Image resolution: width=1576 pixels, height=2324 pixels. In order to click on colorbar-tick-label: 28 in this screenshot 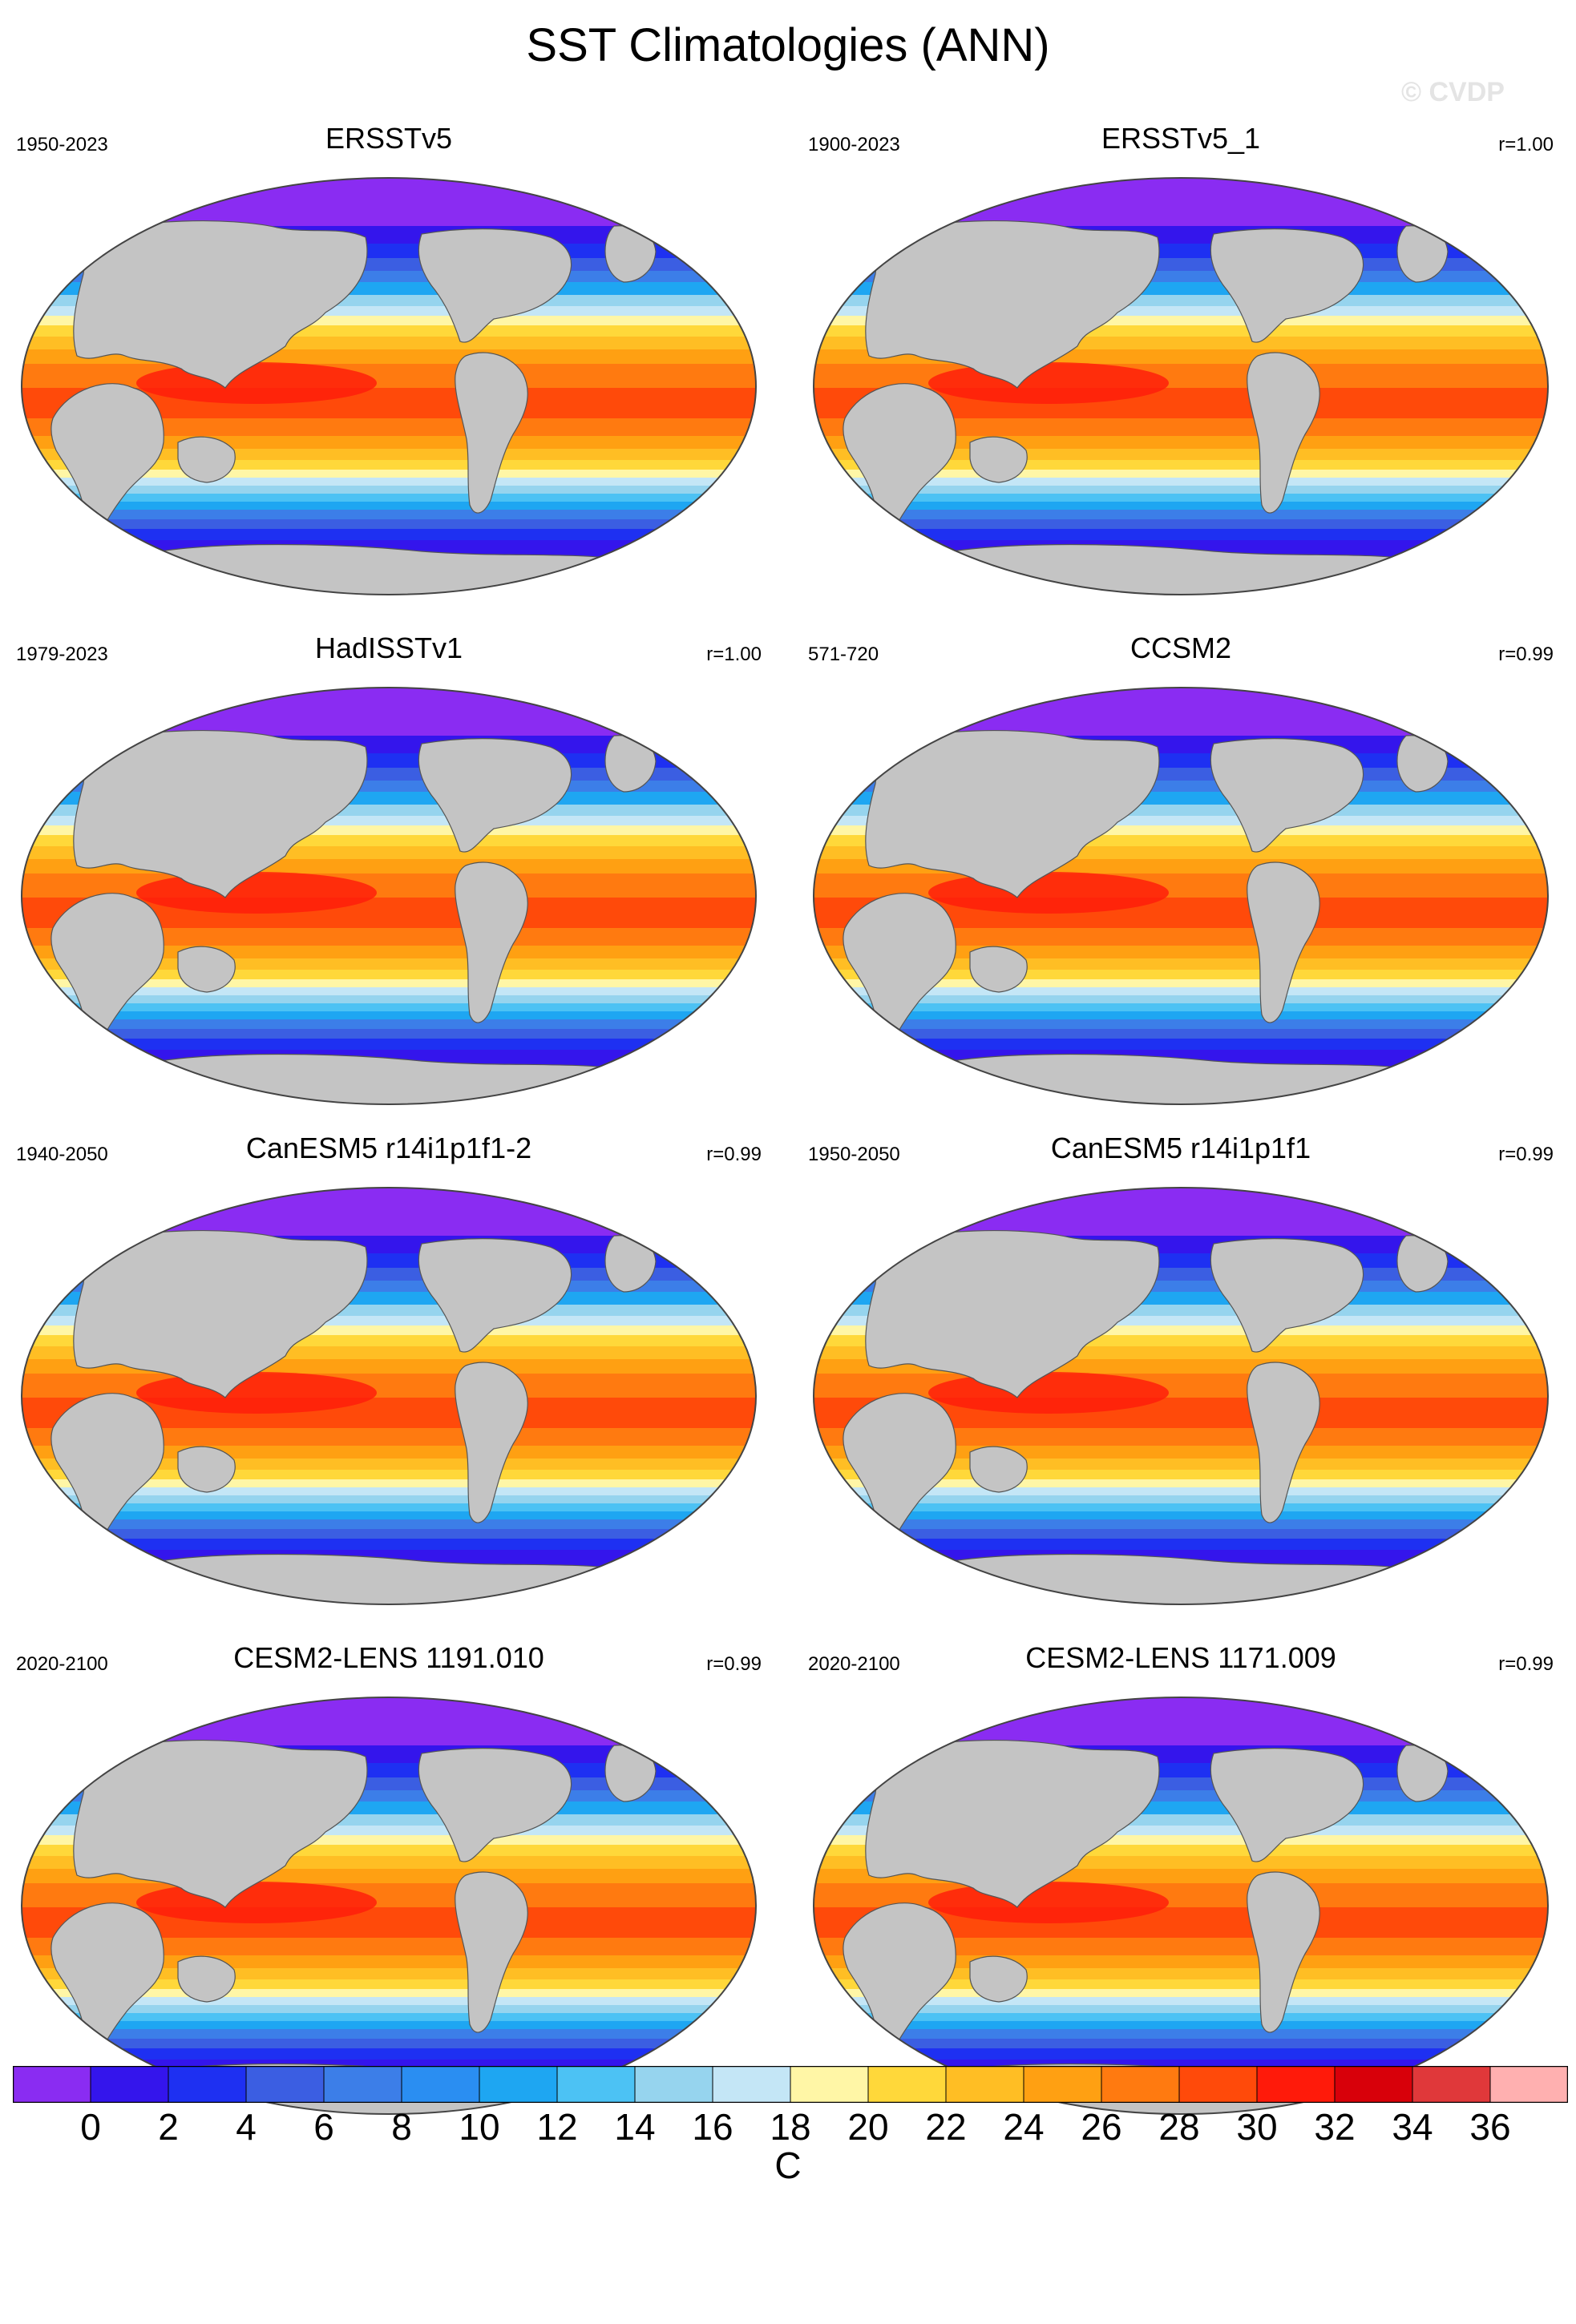, I will do `click(1179, 2127)`.